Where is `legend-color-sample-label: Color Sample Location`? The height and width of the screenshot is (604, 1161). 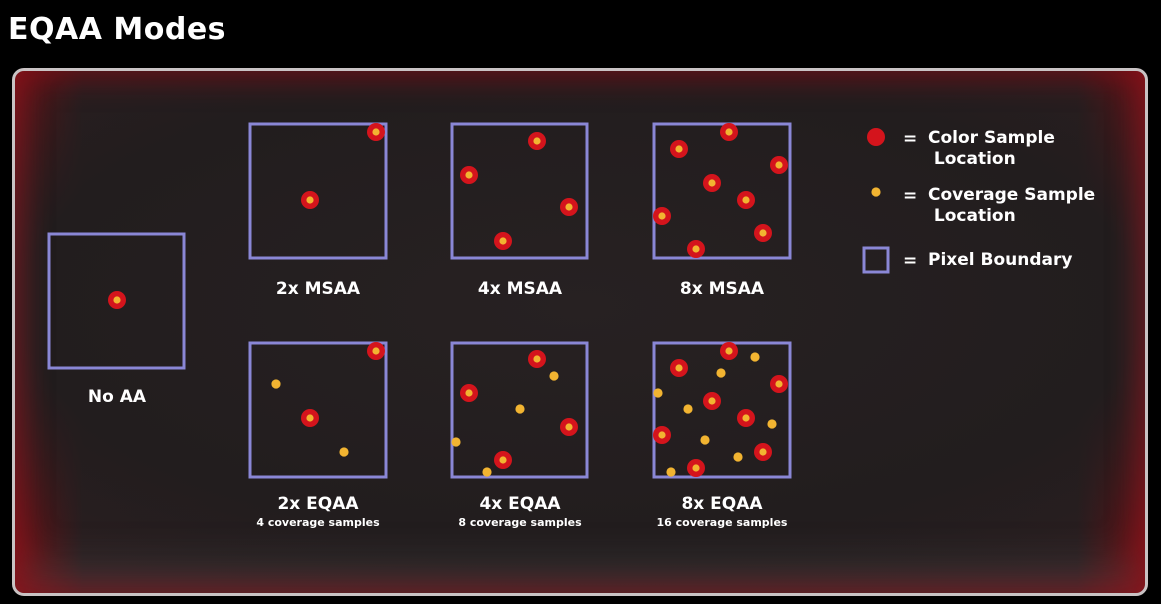
legend-color-sample-label: Color Sample Location is located at coordinates (991, 148).